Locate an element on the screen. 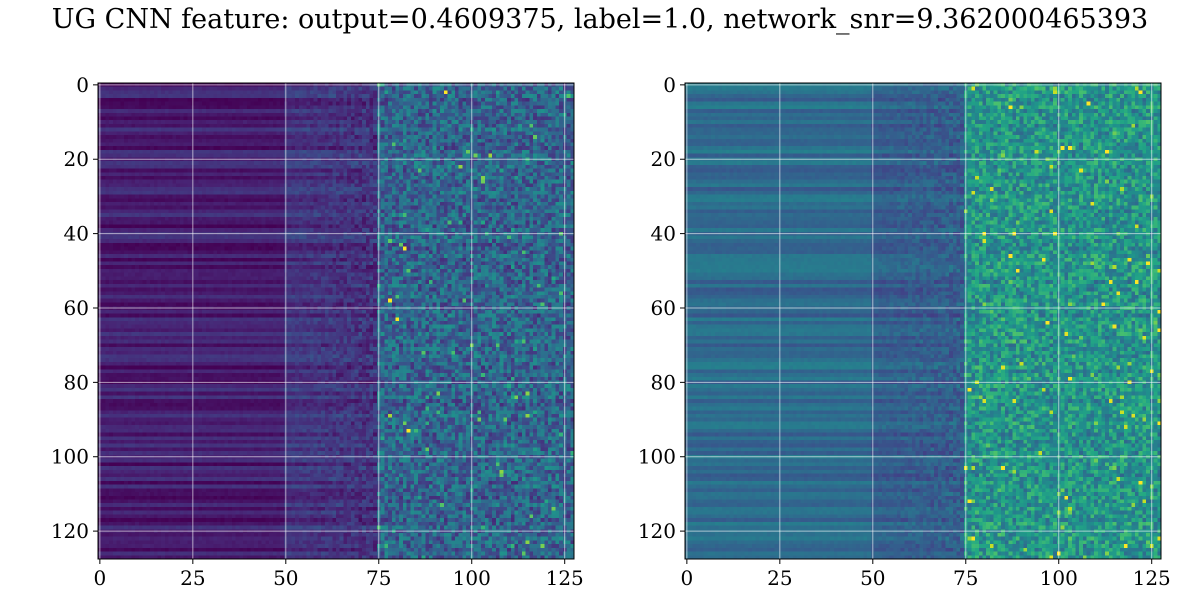  x-axis-left: 0 25 50 75 100 125 is located at coordinates (338, 574).